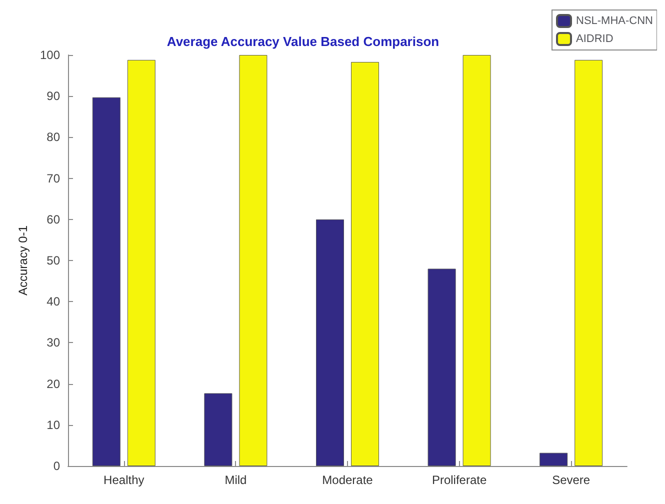 This screenshot has width=665, height=504. What do you see at coordinates (124, 480) in the screenshot?
I see `x-tick-label: Healthy` at bounding box center [124, 480].